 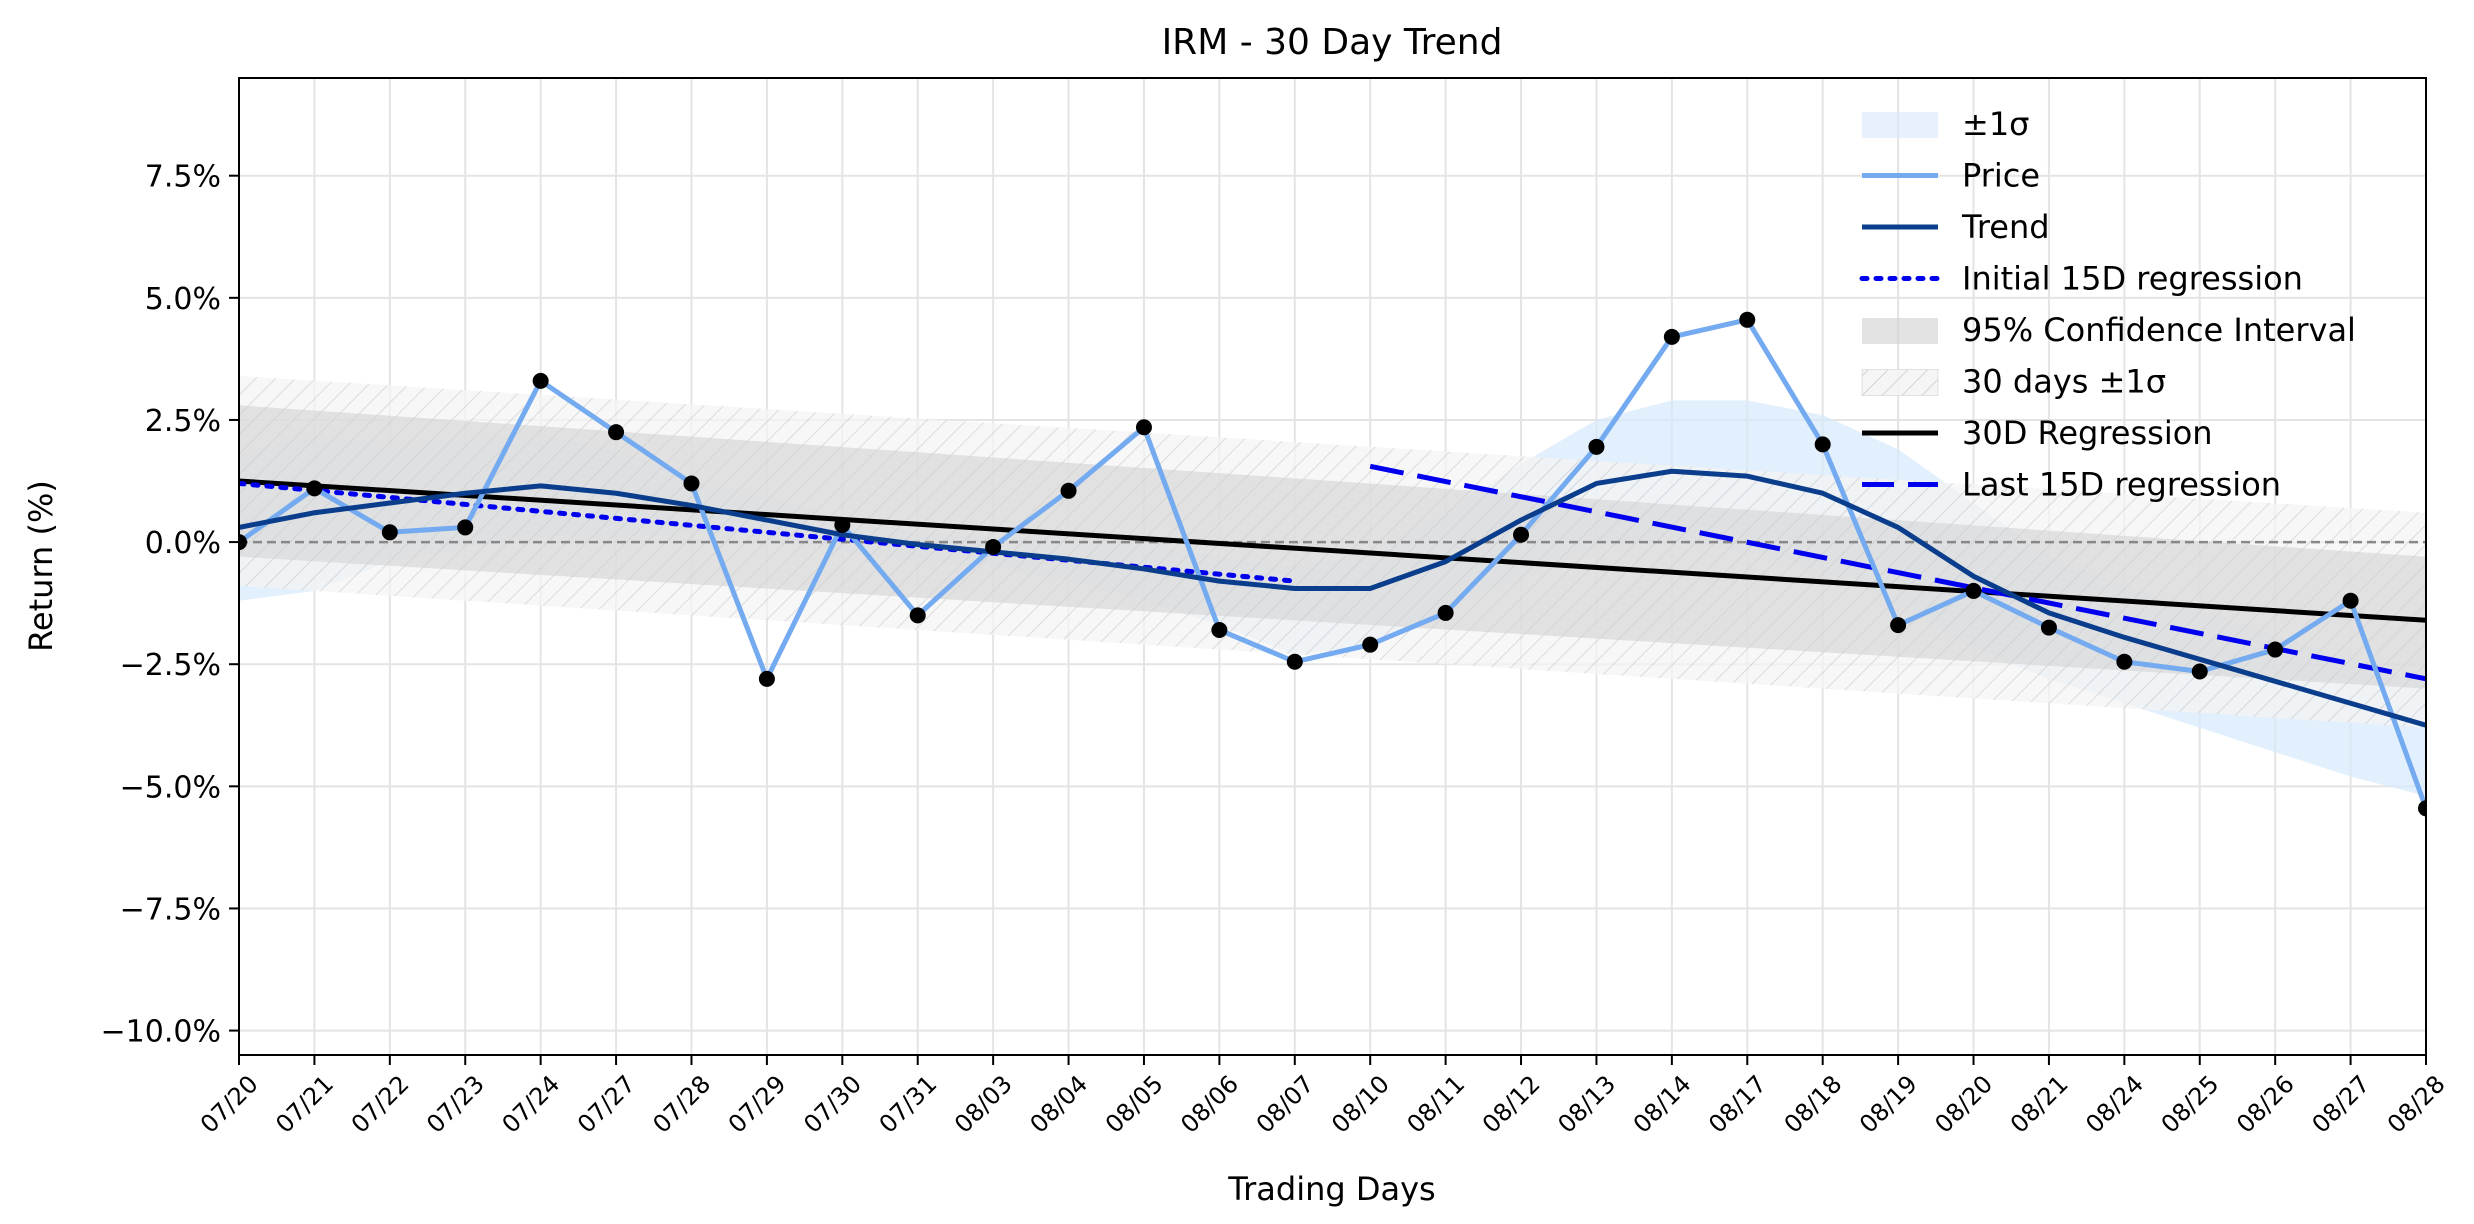 I want to click on x-tick-label: 08/18, so click(x=1813, y=1104).